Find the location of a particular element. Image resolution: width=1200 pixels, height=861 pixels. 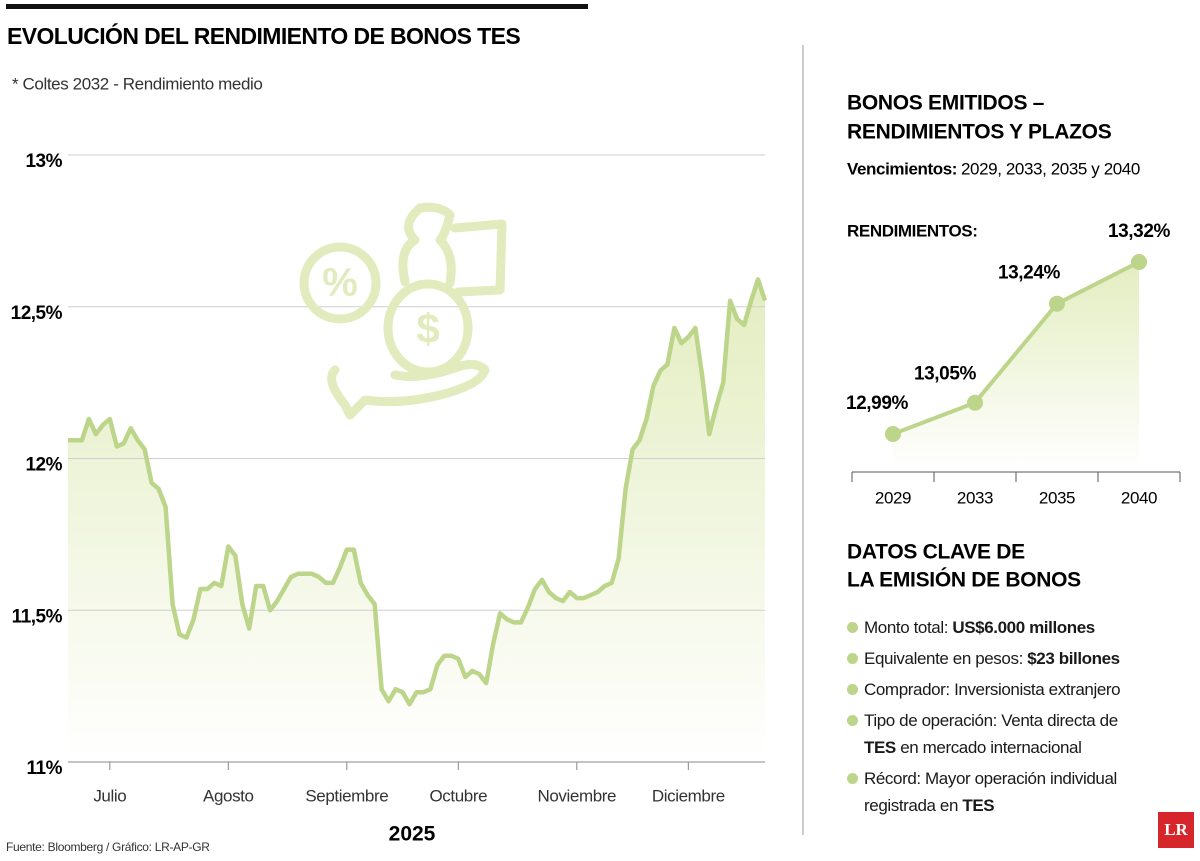

key-text: Comprador: Inversionista extranjero is located at coordinates (992, 689).